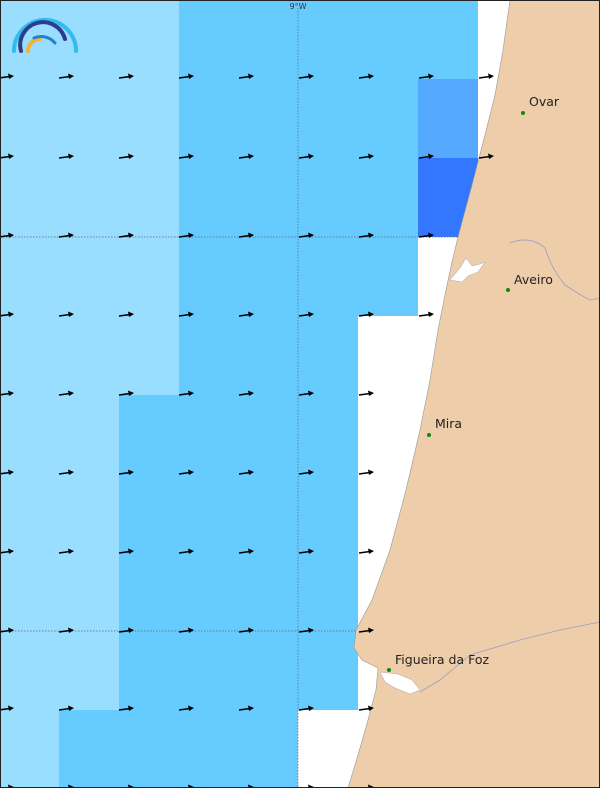 This screenshot has width=600, height=788. What do you see at coordinates (529, 282) in the screenshot?
I see `city-aveiro: Aveiro` at bounding box center [529, 282].